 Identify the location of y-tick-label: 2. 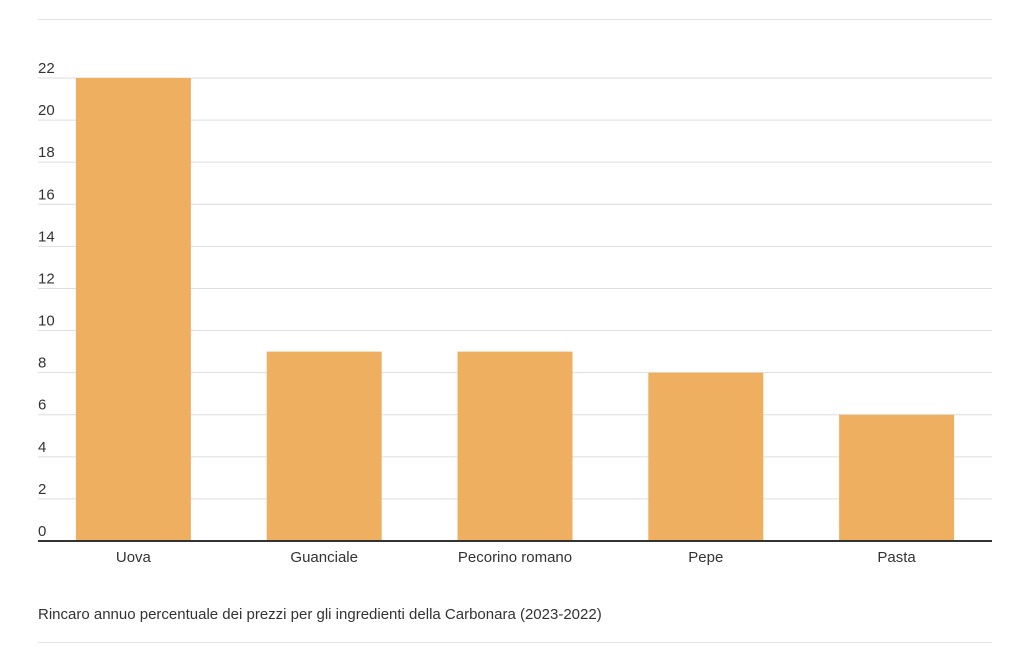
(42, 489).